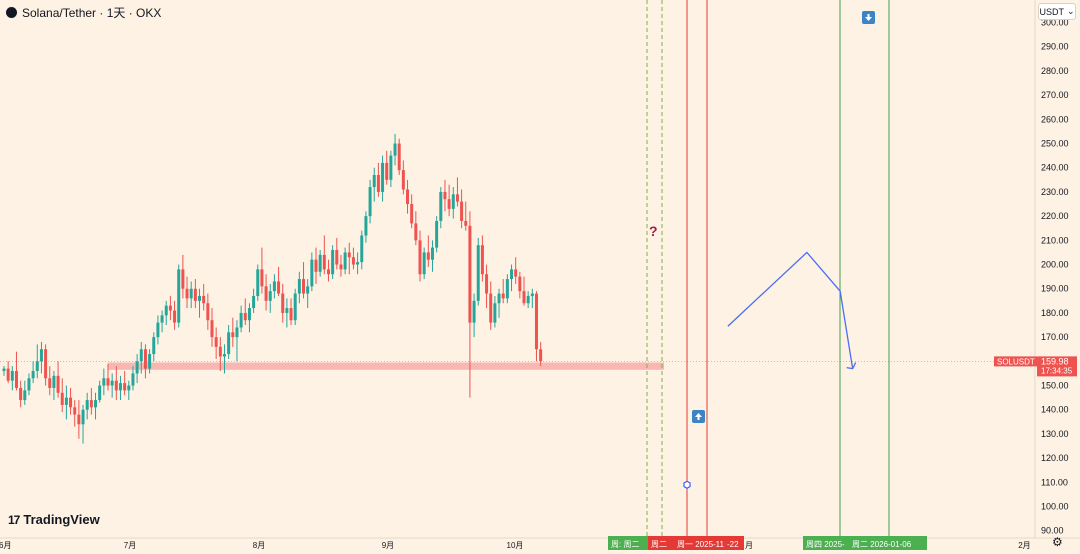 This screenshot has width=1080, height=554. I want to click on question-mark-annotation: ?, so click(653, 231).